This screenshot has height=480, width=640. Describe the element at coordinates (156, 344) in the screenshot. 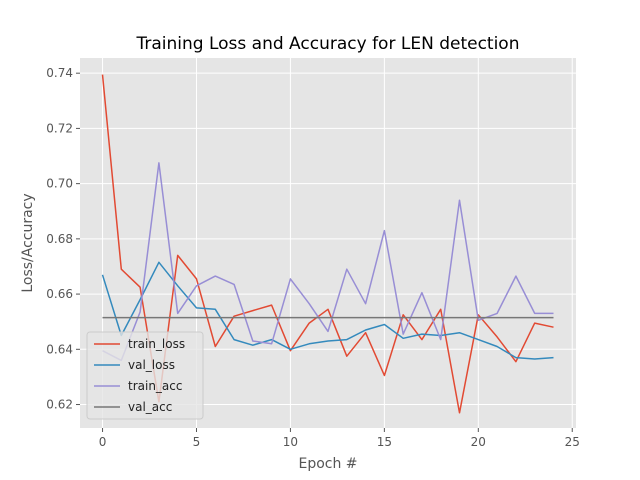

I see `legend-label-train-loss: train_loss` at that location.